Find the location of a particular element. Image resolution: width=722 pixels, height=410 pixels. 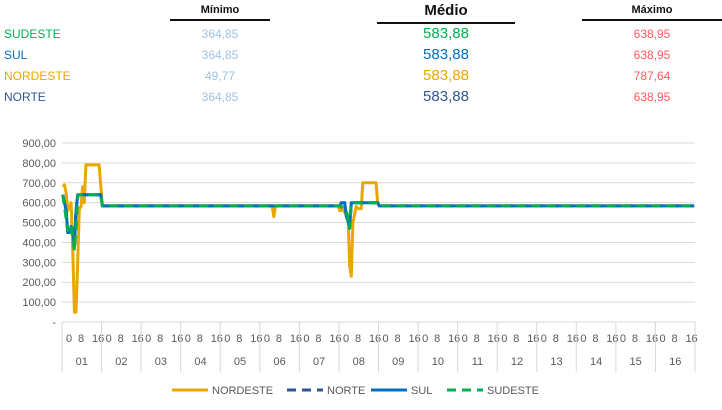

day-label: 04 is located at coordinates (200, 362).